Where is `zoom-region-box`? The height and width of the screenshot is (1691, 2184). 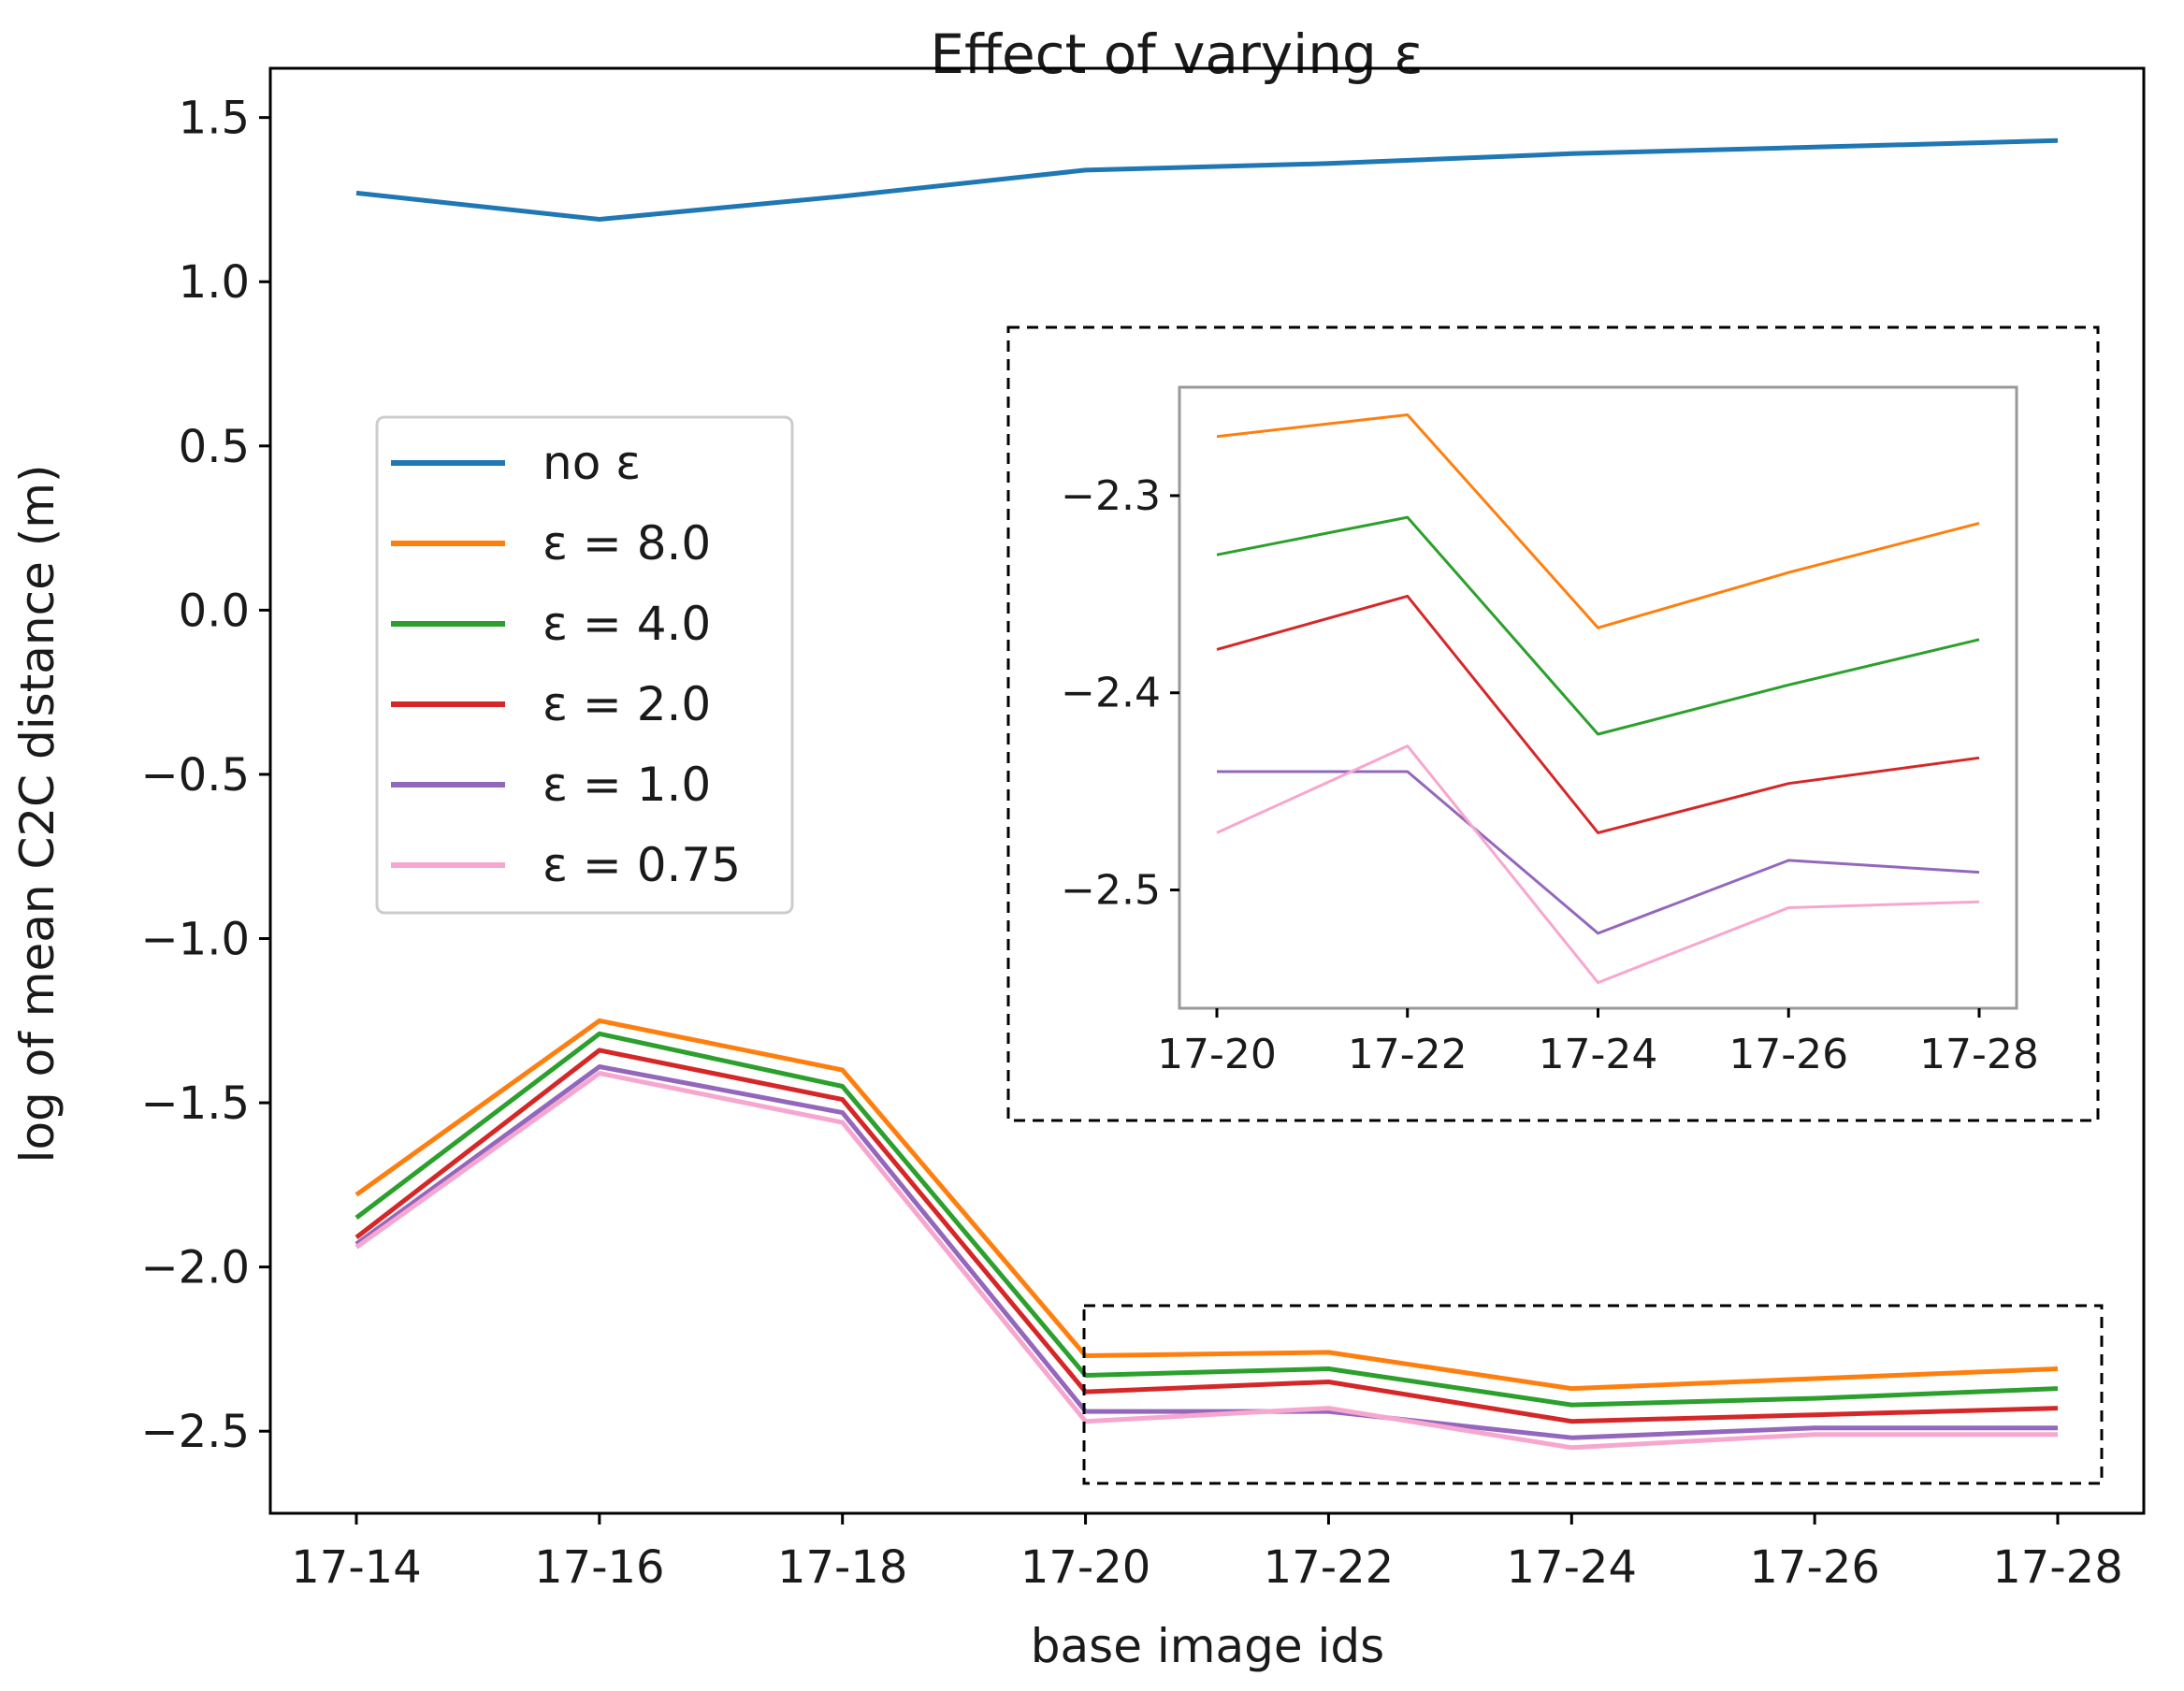 zoom-region-box is located at coordinates (1593, 1394).